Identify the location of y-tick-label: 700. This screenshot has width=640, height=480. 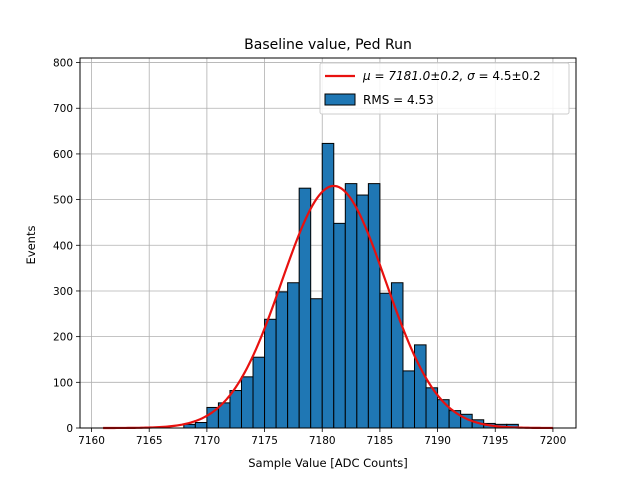
(63, 109).